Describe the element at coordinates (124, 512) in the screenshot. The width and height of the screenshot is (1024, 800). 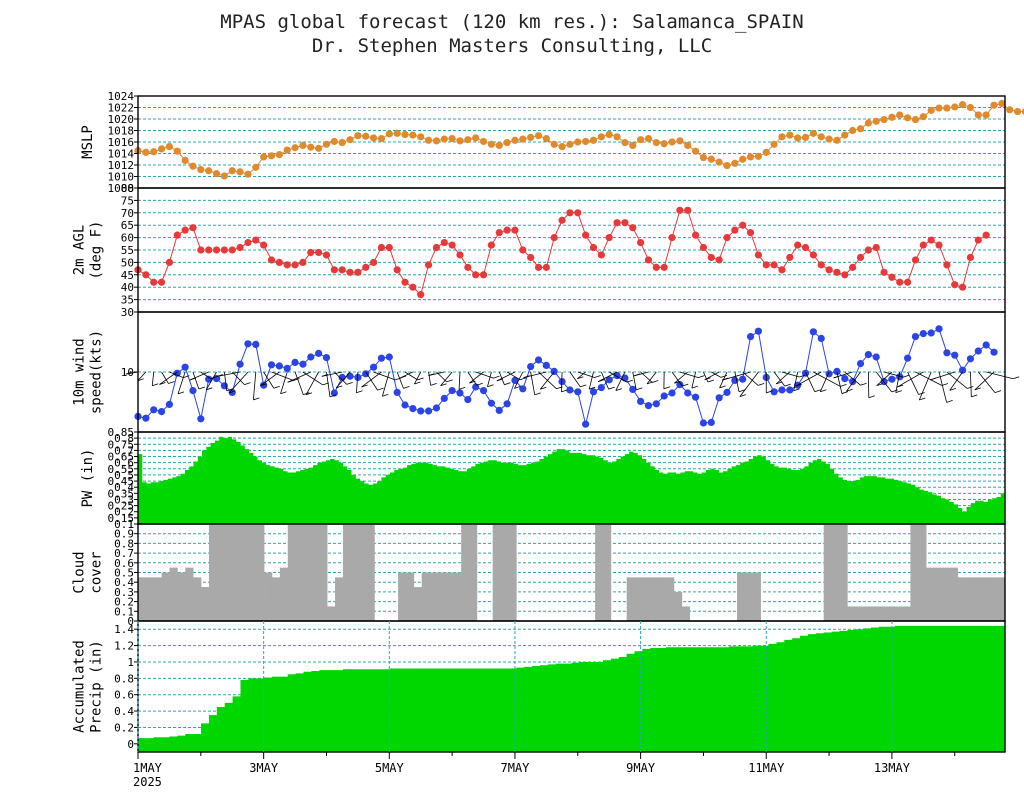
I see `pw-ytick-label: 0.2` at that location.